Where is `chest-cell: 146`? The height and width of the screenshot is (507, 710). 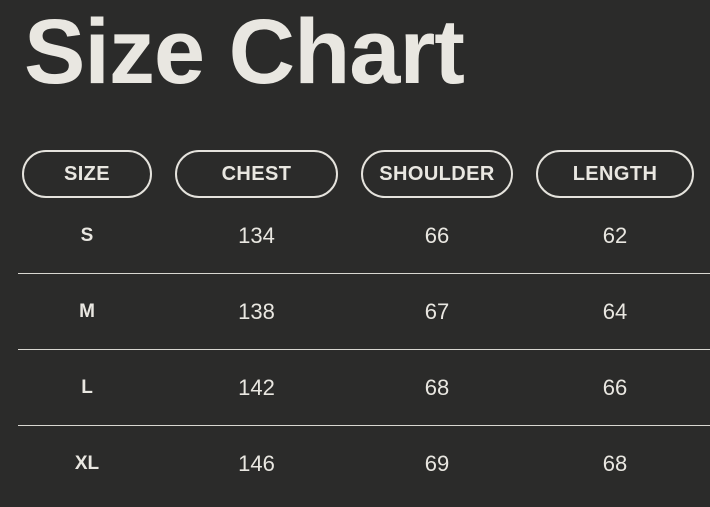 chest-cell: 146 is located at coordinates (256, 463).